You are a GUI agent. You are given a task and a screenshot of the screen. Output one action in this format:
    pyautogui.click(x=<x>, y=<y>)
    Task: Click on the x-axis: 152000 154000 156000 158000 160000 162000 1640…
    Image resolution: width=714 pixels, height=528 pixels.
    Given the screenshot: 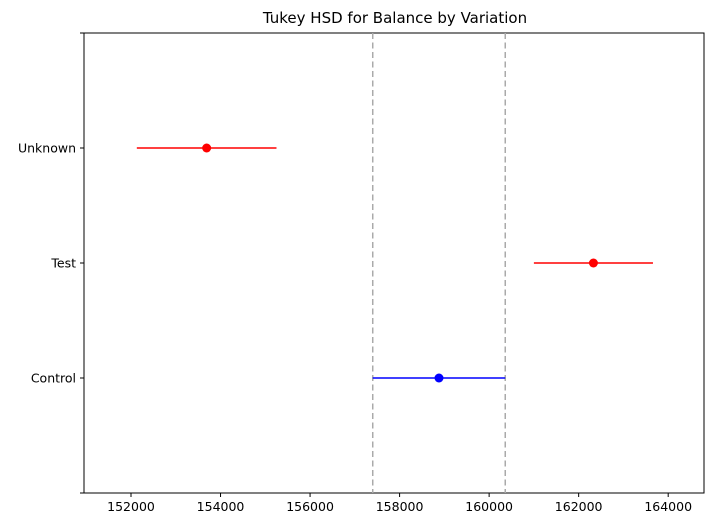 What is the action you would take?
    pyautogui.click(x=399, y=503)
    